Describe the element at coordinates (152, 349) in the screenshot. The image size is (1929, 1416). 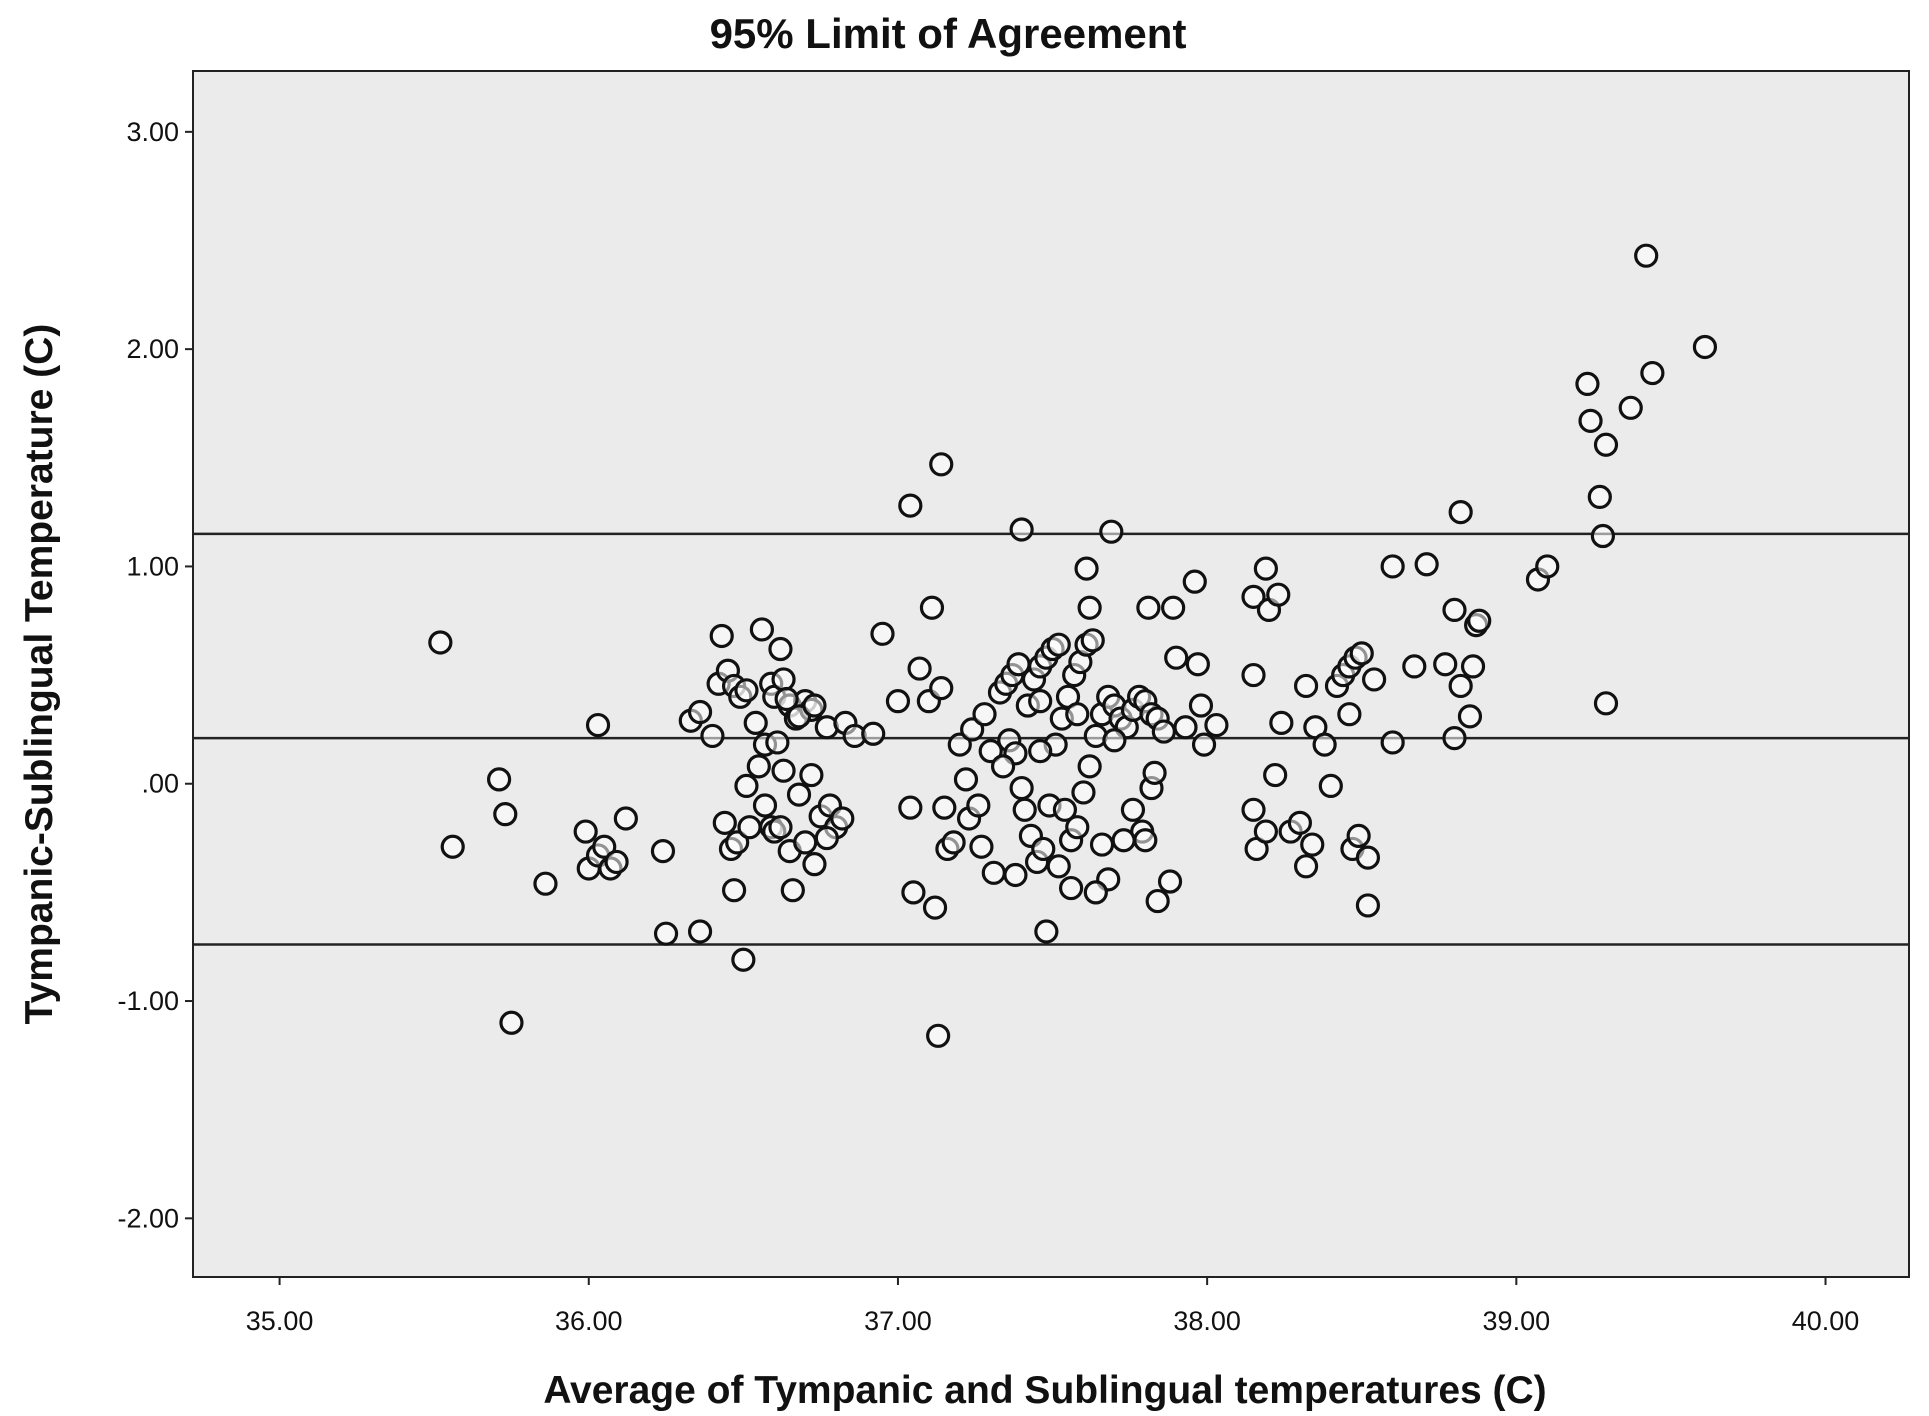
I see `y-tick-label: 2.00` at that location.